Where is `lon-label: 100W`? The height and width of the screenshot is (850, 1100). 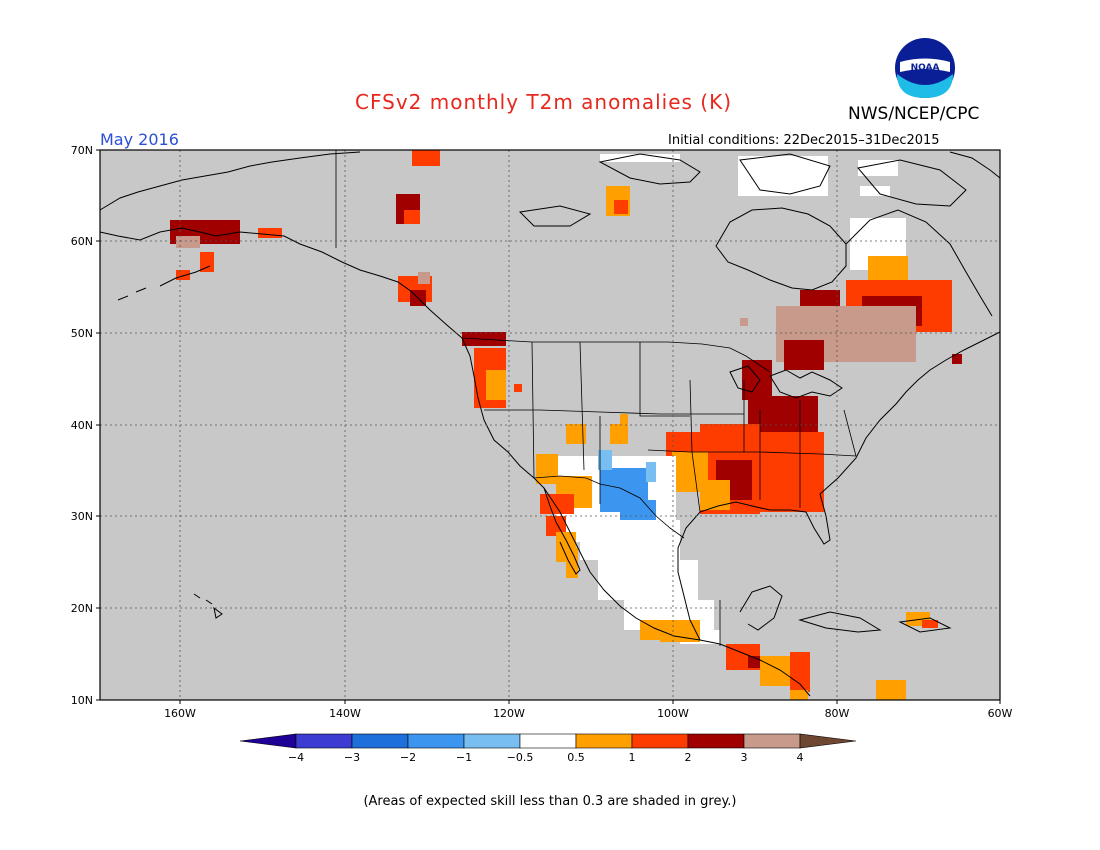
lon-label: 100W is located at coordinates (673, 713).